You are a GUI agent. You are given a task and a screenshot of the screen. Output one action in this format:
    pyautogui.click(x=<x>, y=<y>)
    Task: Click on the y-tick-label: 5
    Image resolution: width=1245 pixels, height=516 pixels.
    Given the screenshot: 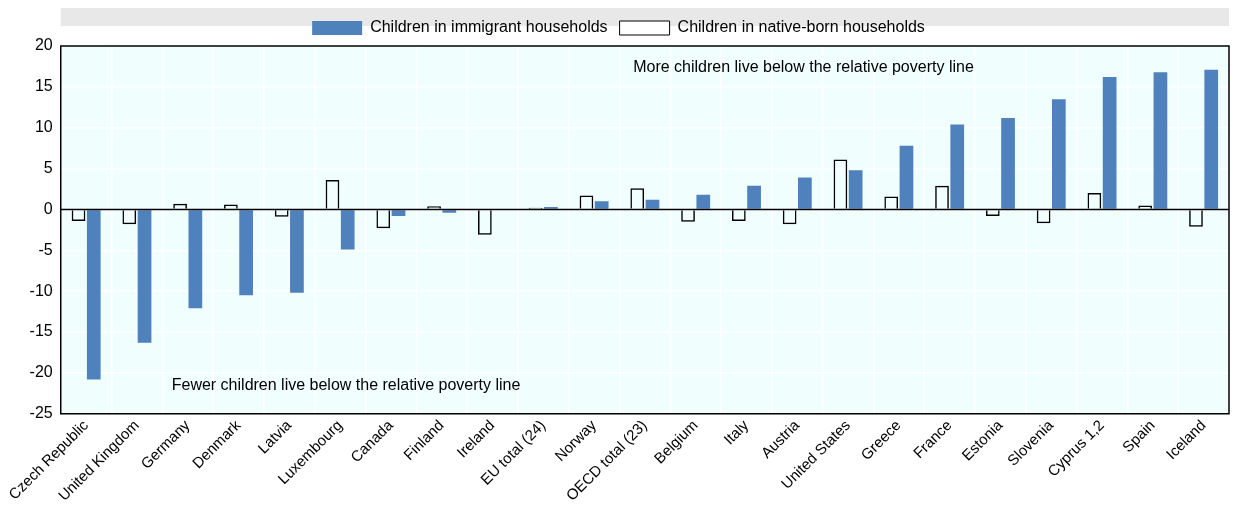 What is the action you would take?
    pyautogui.click(x=48, y=168)
    